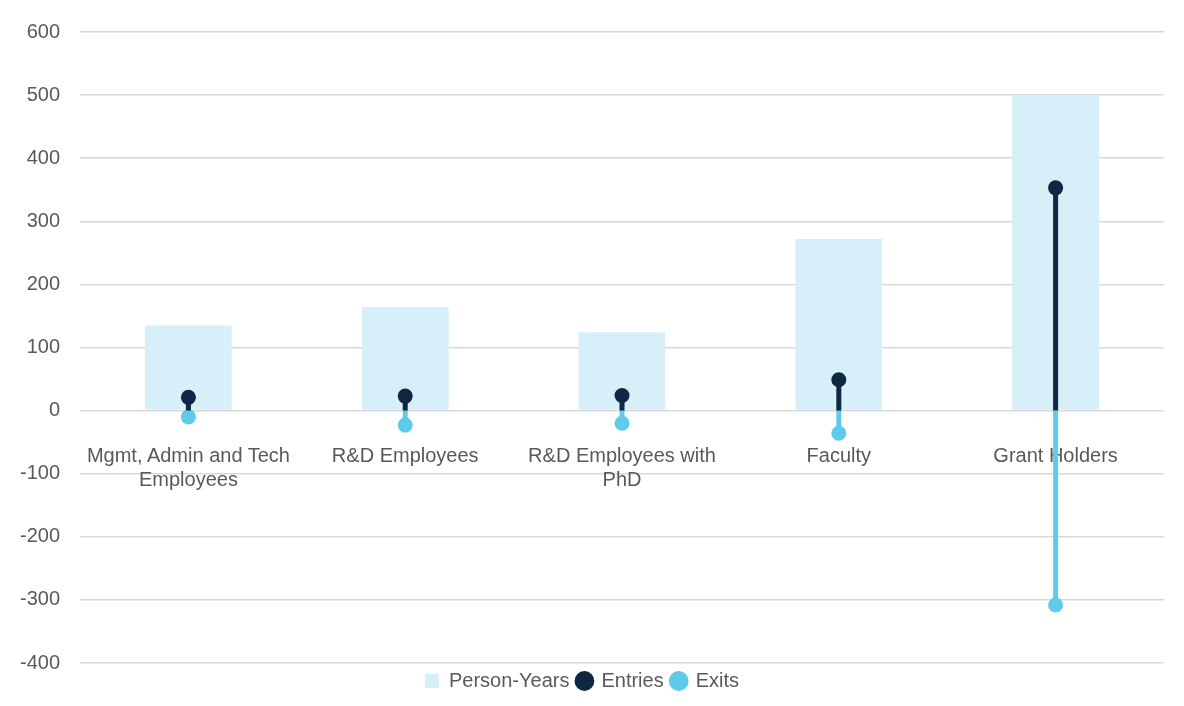  What do you see at coordinates (405, 455) in the screenshot?
I see `x-tick-label: R&D Employees` at bounding box center [405, 455].